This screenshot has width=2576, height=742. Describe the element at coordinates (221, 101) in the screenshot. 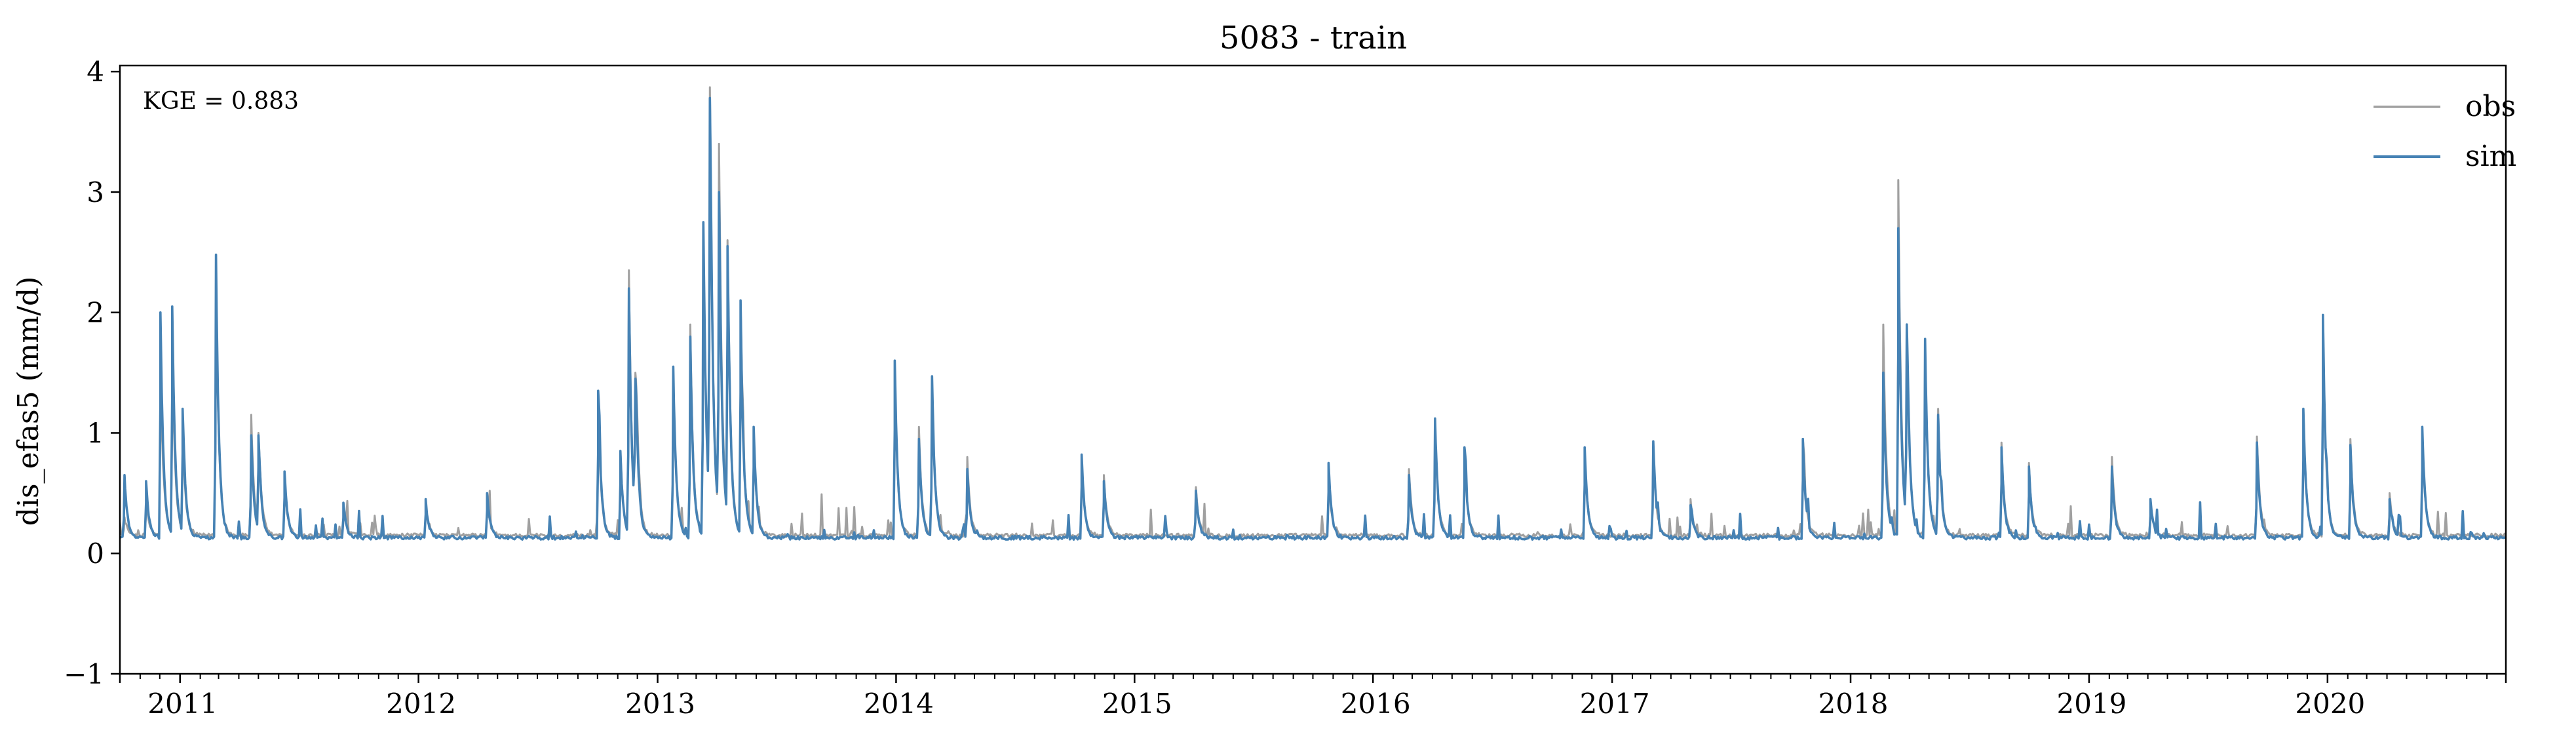

I see `kge-annotation: KGE = 0.883` at that location.